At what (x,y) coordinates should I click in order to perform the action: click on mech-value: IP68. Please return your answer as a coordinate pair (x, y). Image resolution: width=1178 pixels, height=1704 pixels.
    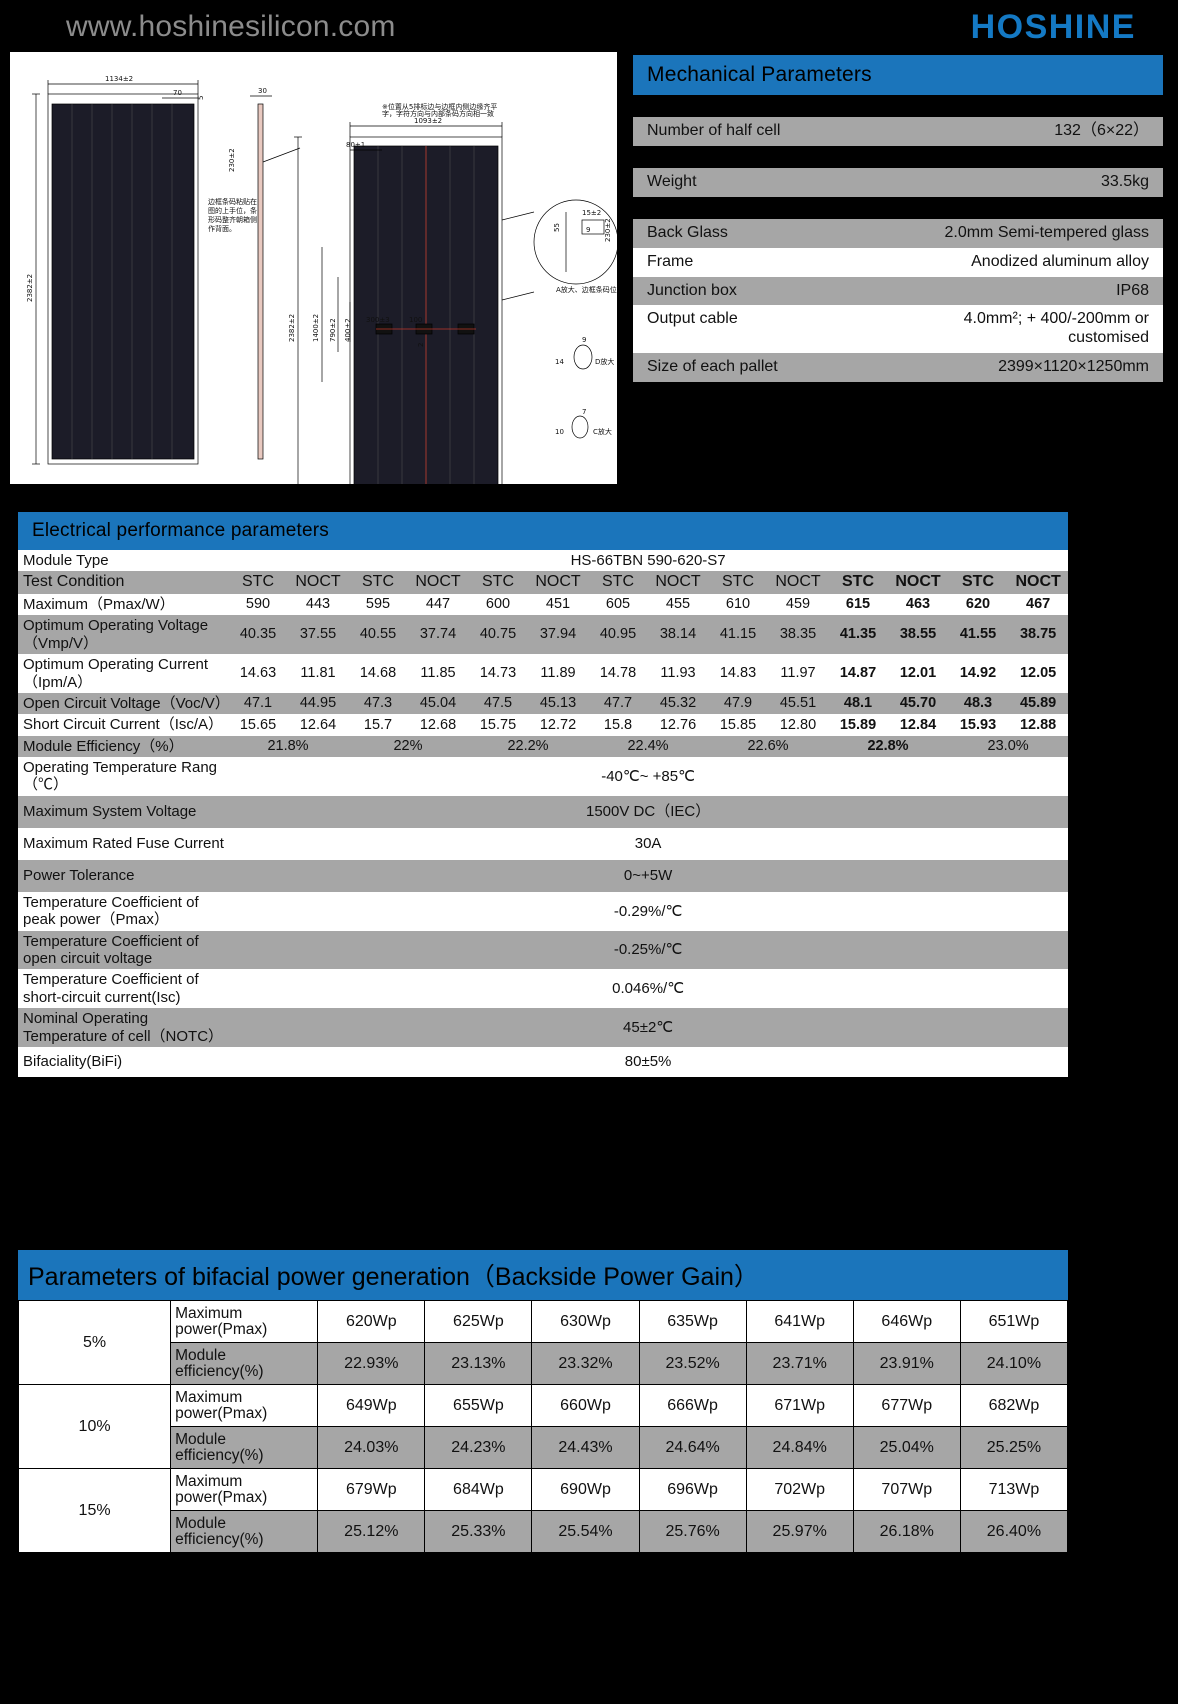
    Looking at the image, I should click on (1132, 290).